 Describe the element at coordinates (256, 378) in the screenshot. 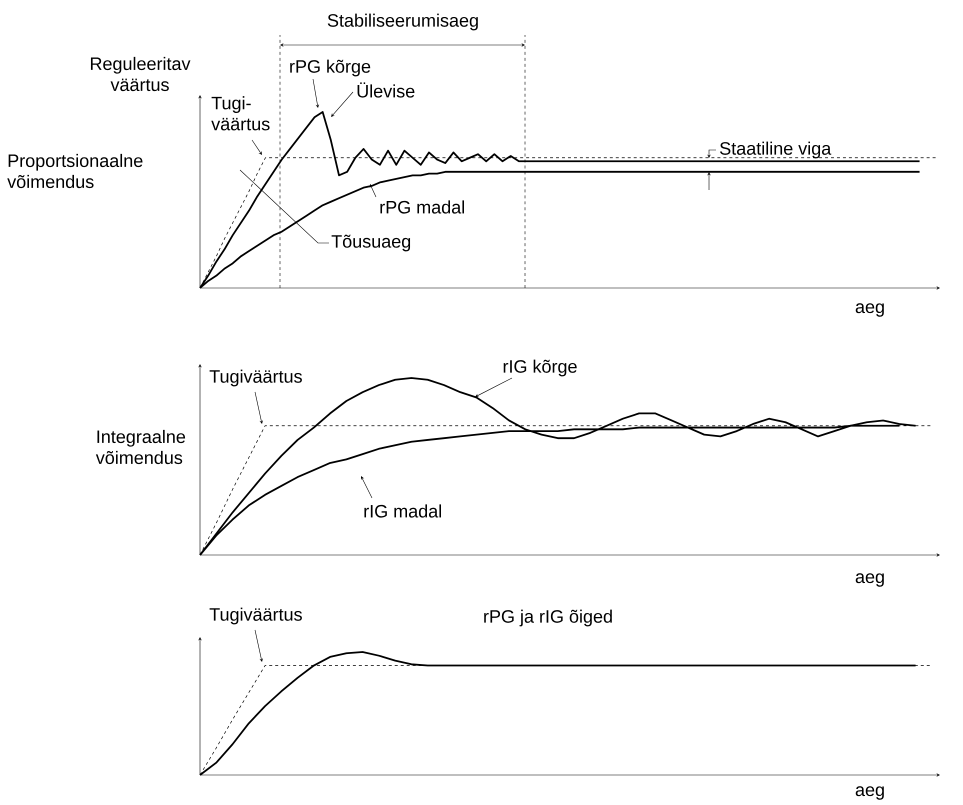

I see `legend-label: Tugiväärtus` at that location.